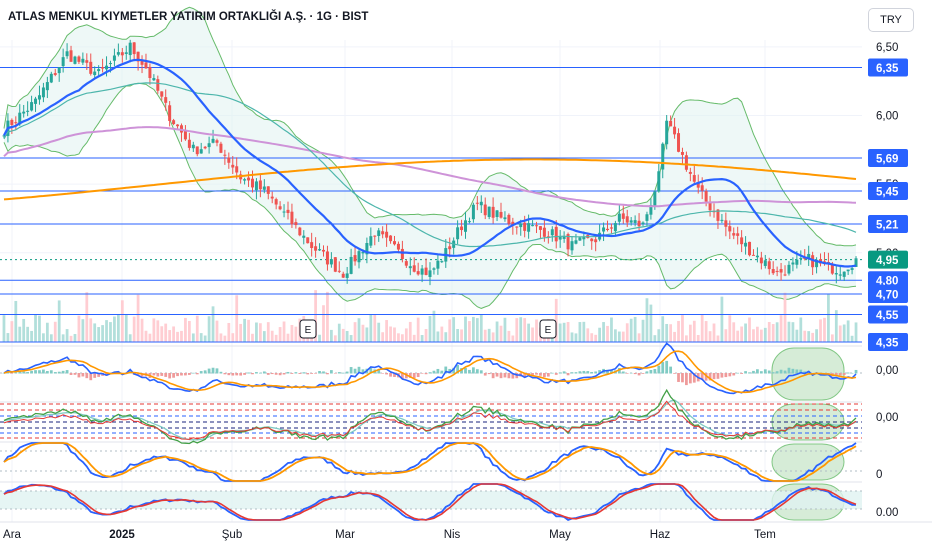  I want to click on price-level-tag-text: 5,21, so click(887, 225).